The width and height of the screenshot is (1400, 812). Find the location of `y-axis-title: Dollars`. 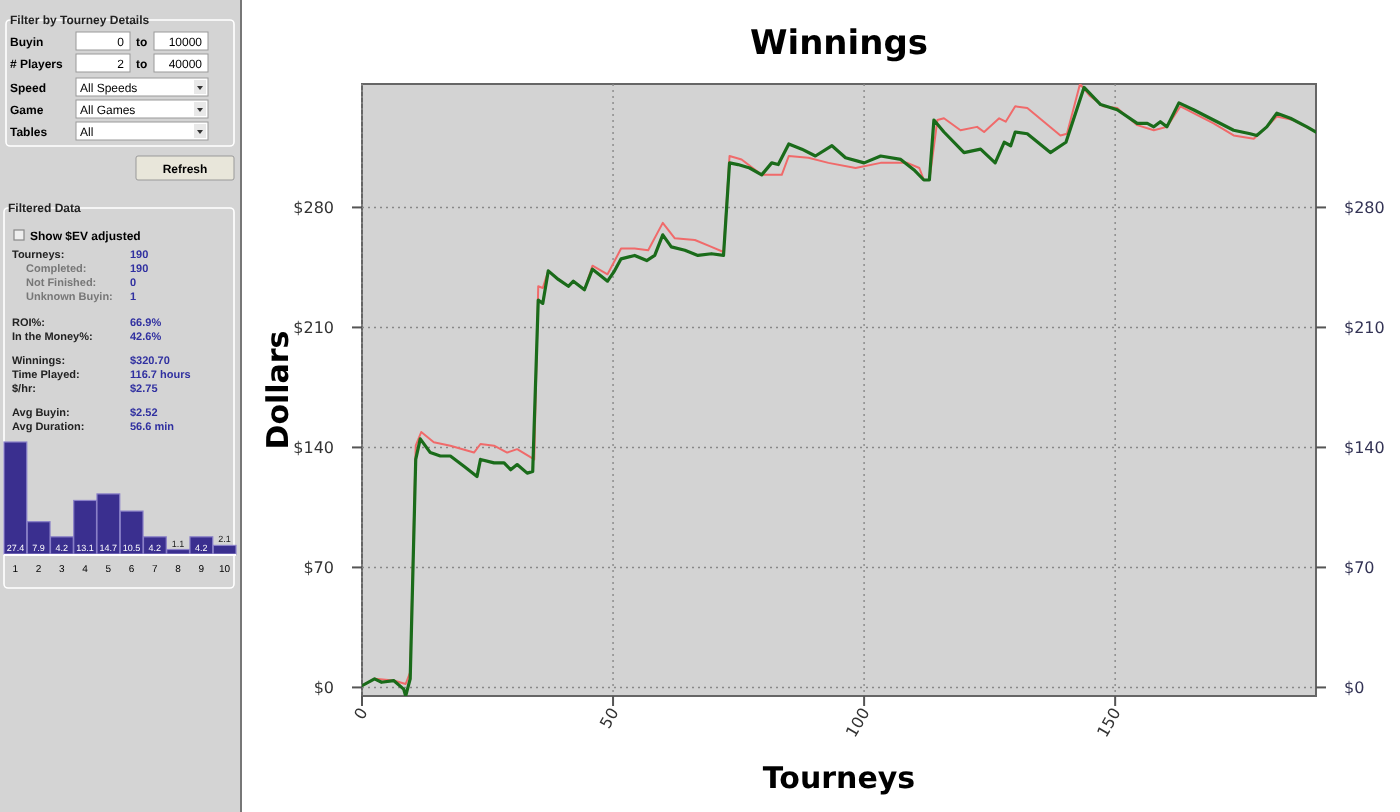

y-axis-title: Dollars is located at coordinates (278, 390).